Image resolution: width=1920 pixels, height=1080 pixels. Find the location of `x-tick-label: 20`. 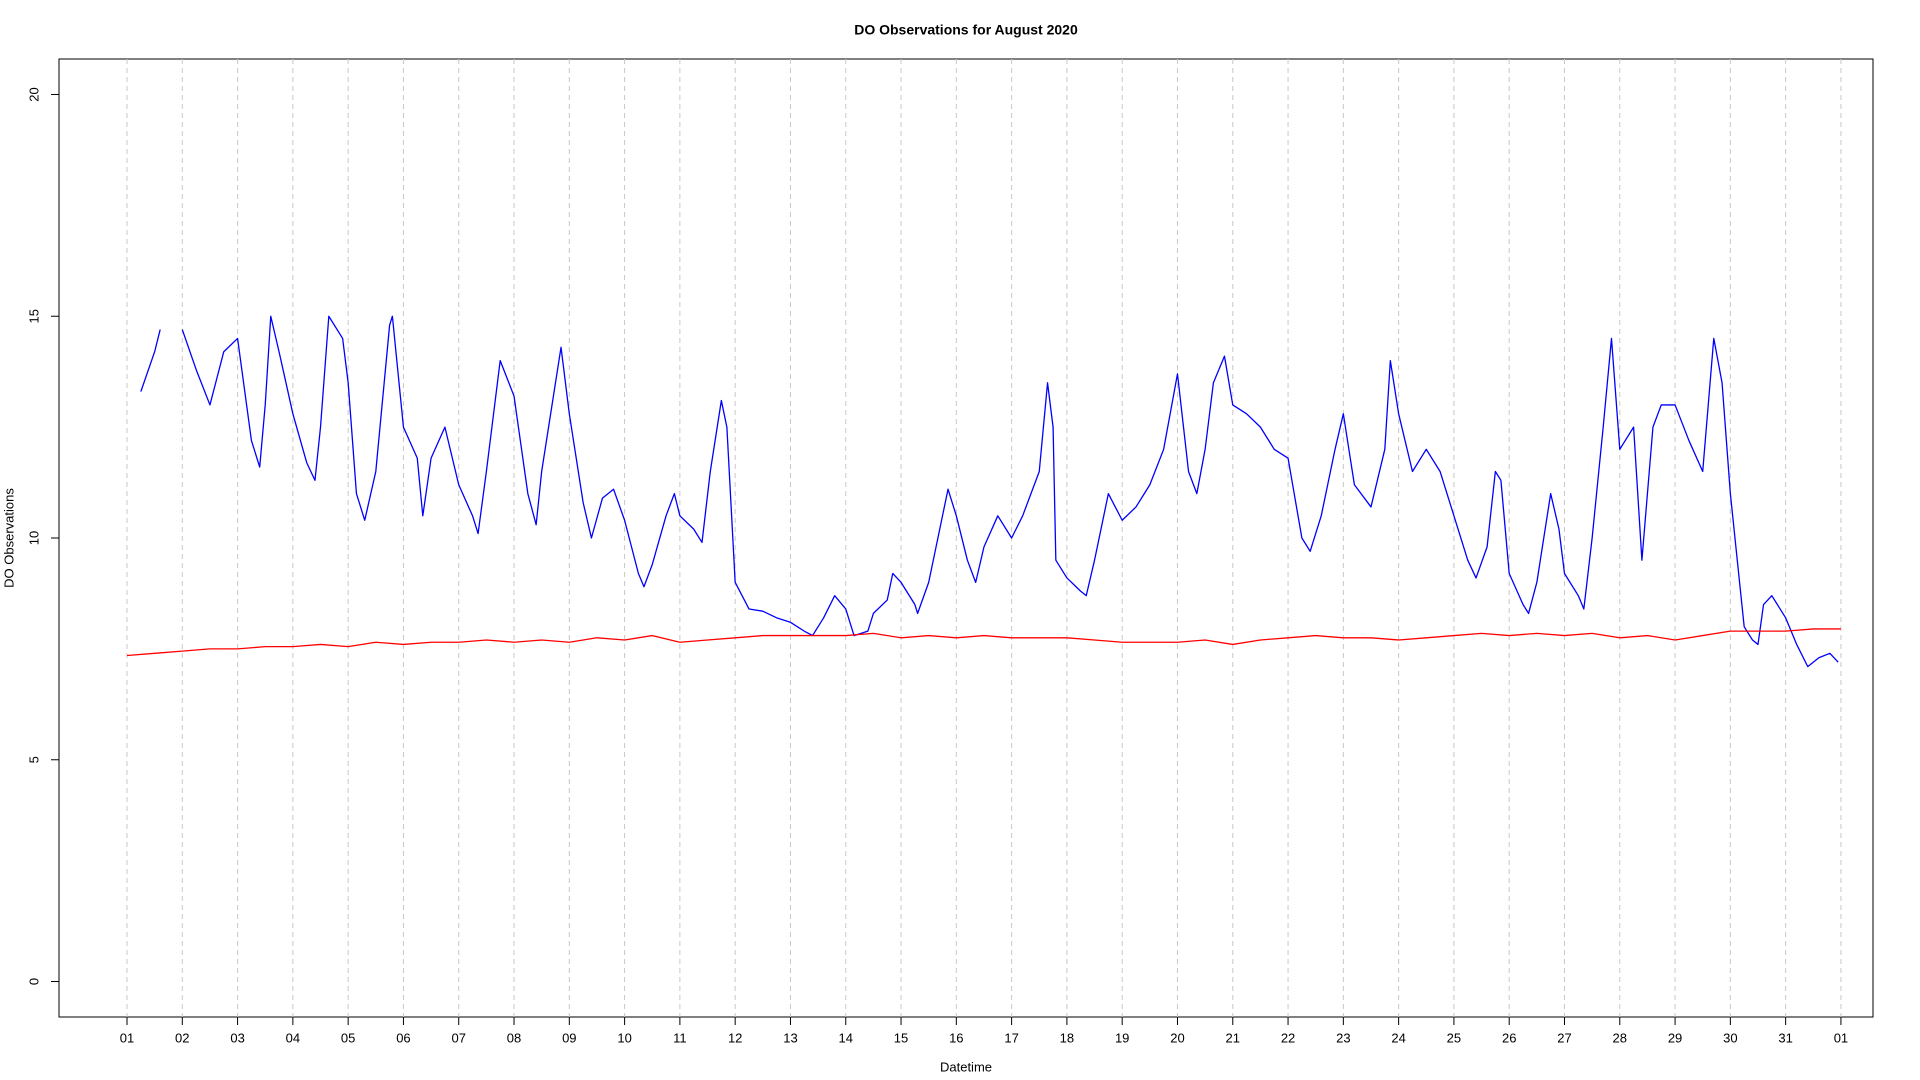

x-tick-label: 20 is located at coordinates (1177, 1037).